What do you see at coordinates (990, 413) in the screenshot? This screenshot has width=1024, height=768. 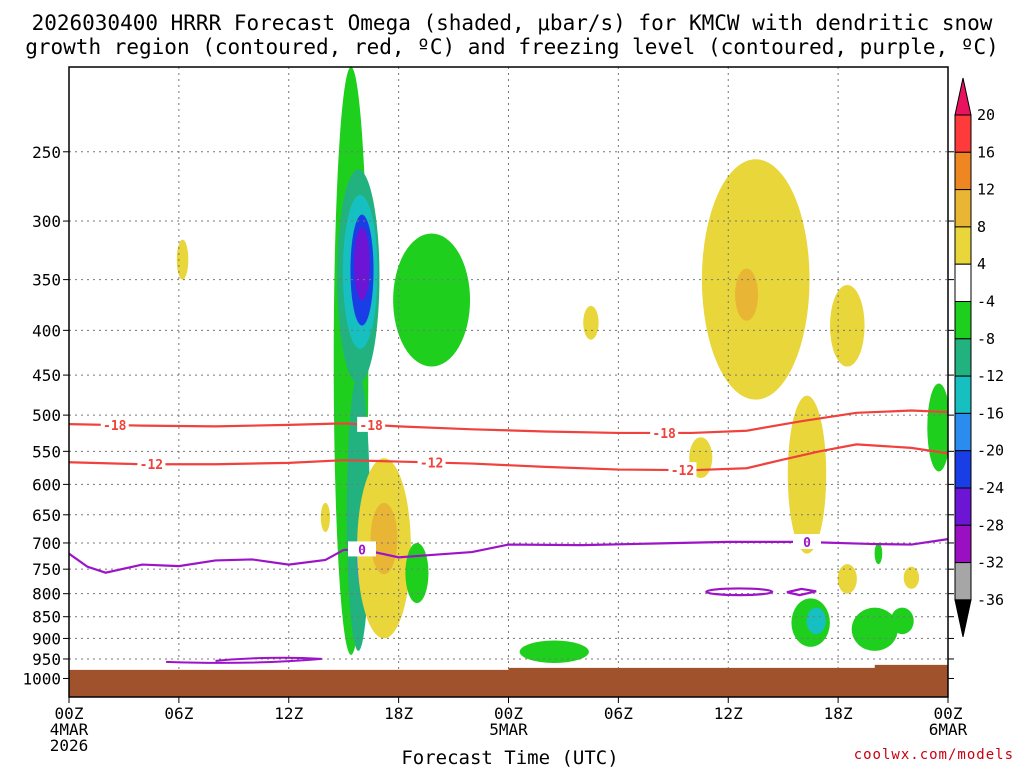 I see `colorbar-label-8: -16` at bounding box center [990, 413].